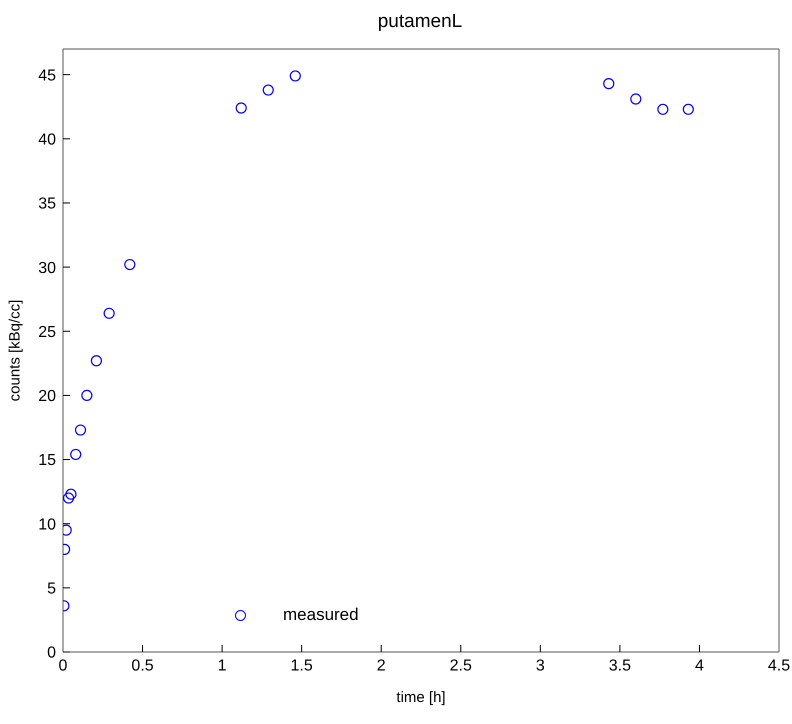 This screenshot has width=792, height=724. I want to click on y-tick-label: 25, so click(47, 332).